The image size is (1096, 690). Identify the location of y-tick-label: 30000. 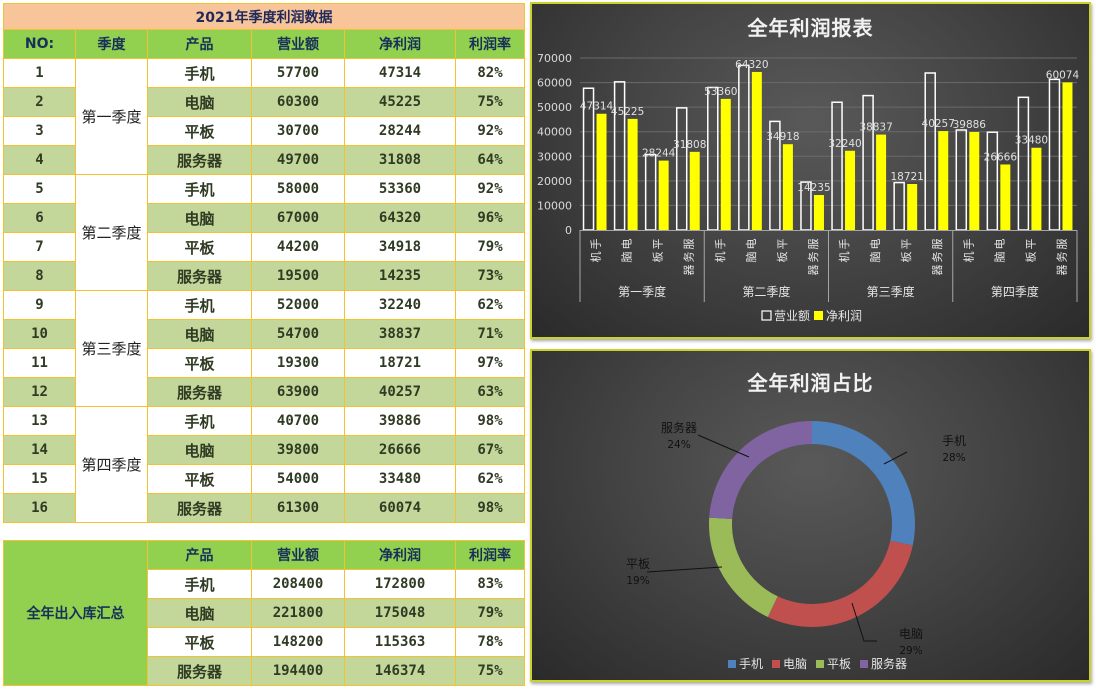
(554, 156).